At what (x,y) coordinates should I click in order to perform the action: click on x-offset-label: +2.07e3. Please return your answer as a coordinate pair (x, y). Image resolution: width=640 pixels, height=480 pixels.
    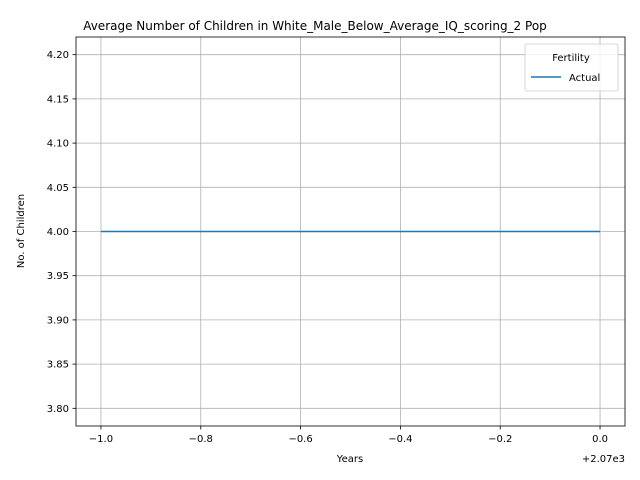
    Looking at the image, I should click on (603, 459).